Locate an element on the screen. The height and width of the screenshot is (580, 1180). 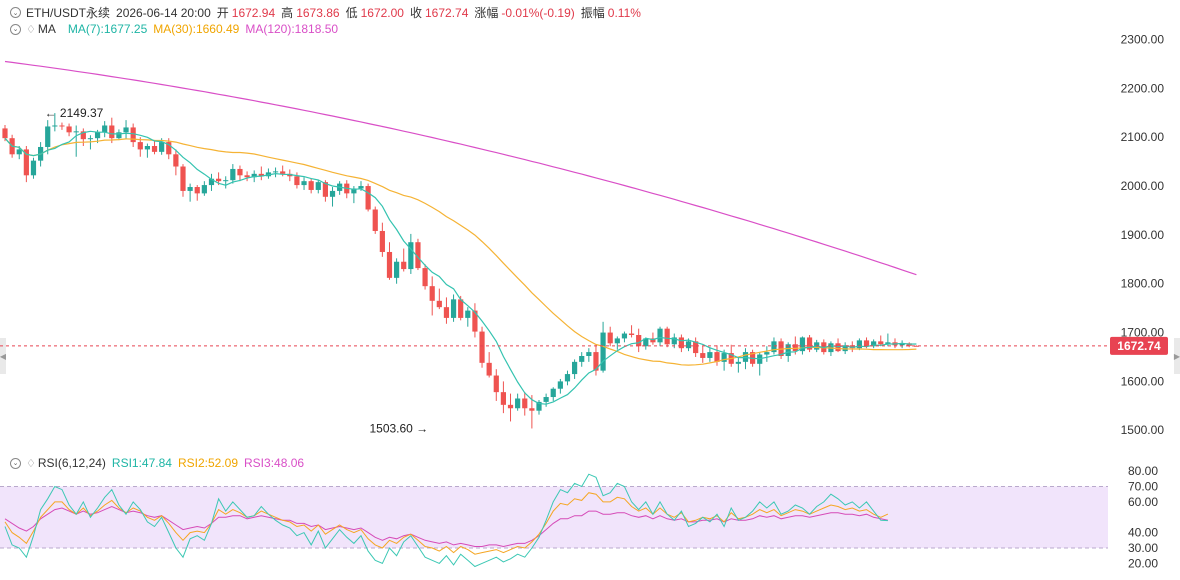
rsi-tick-label: 70.00 is located at coordinates (1143, 487).